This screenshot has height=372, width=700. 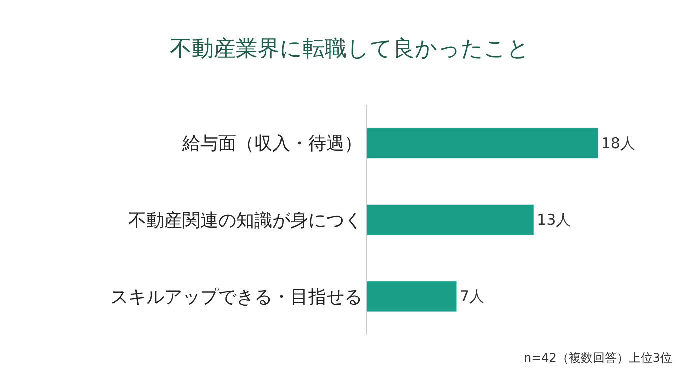 What do you see at coordinates (472, 297) in the screenshot?
I see `data-label: 7人` at bounding box center [472, 297].